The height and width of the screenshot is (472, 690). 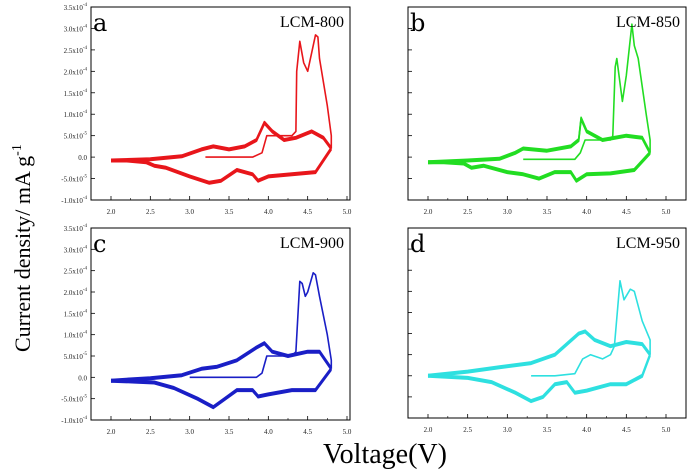 I want to click on sample-label: LCM-900, so click(x=312, y=243).